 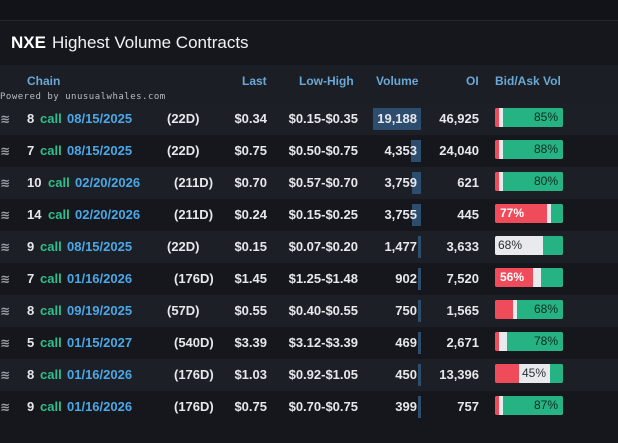 I want to click on days-to-expiry: (540D), so click(x=194, y=342).